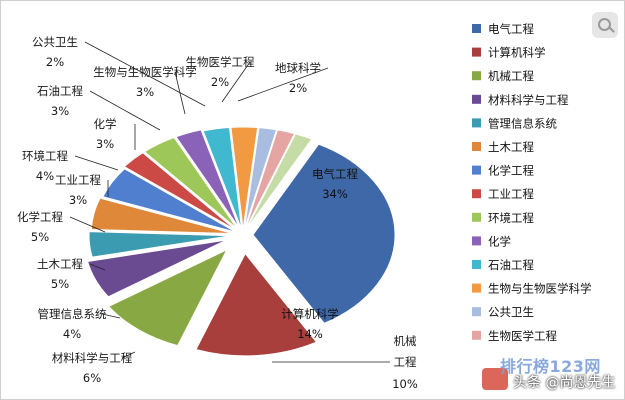  Describe the element at coordinates (72, 334) in the screenshot. I see `slice-label-value-4: 4%` at that location.